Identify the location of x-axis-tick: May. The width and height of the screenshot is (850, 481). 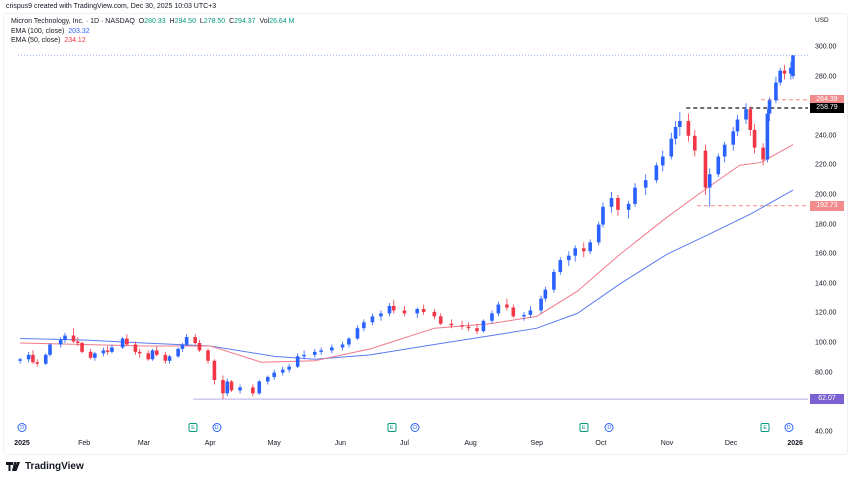
(274, 443).